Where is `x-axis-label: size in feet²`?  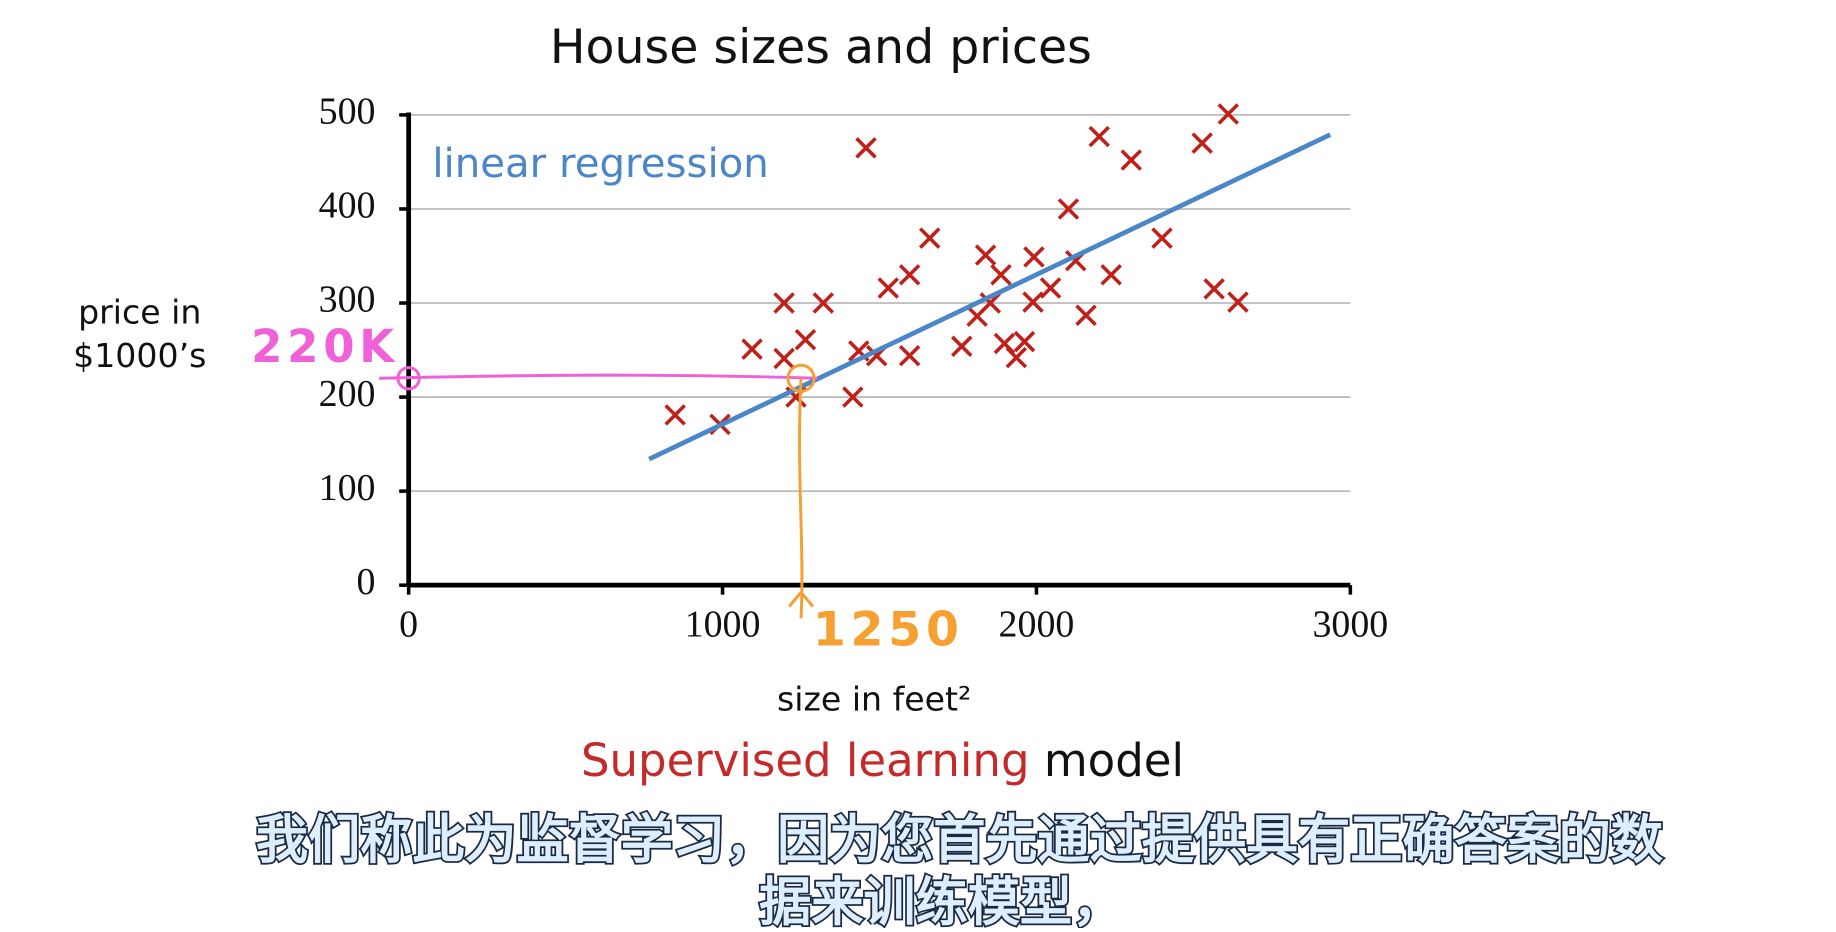
x-axis-label: size in feet² is located at coordinates (874, 699).